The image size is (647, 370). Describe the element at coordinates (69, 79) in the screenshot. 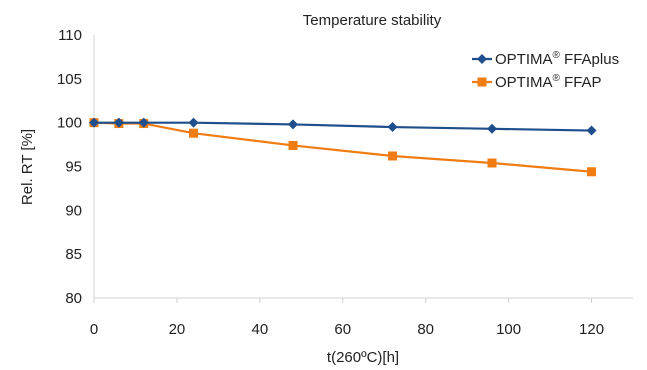

I see `y-tick-label: 105` at that location.